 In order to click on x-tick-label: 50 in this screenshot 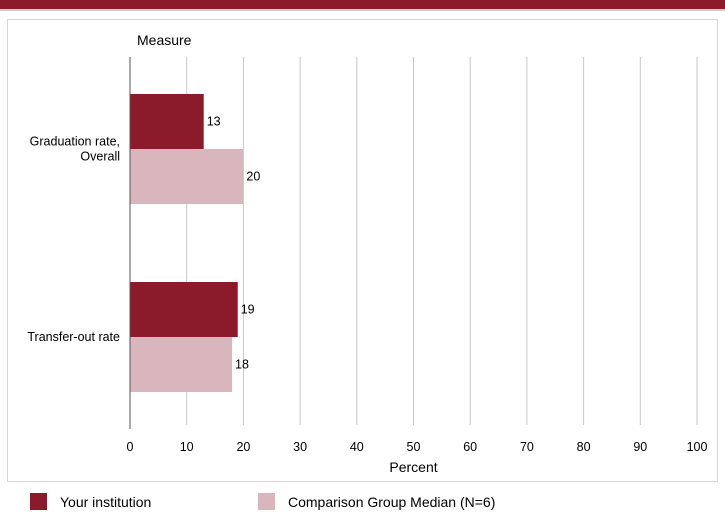, I will do `click(414, 447)`.